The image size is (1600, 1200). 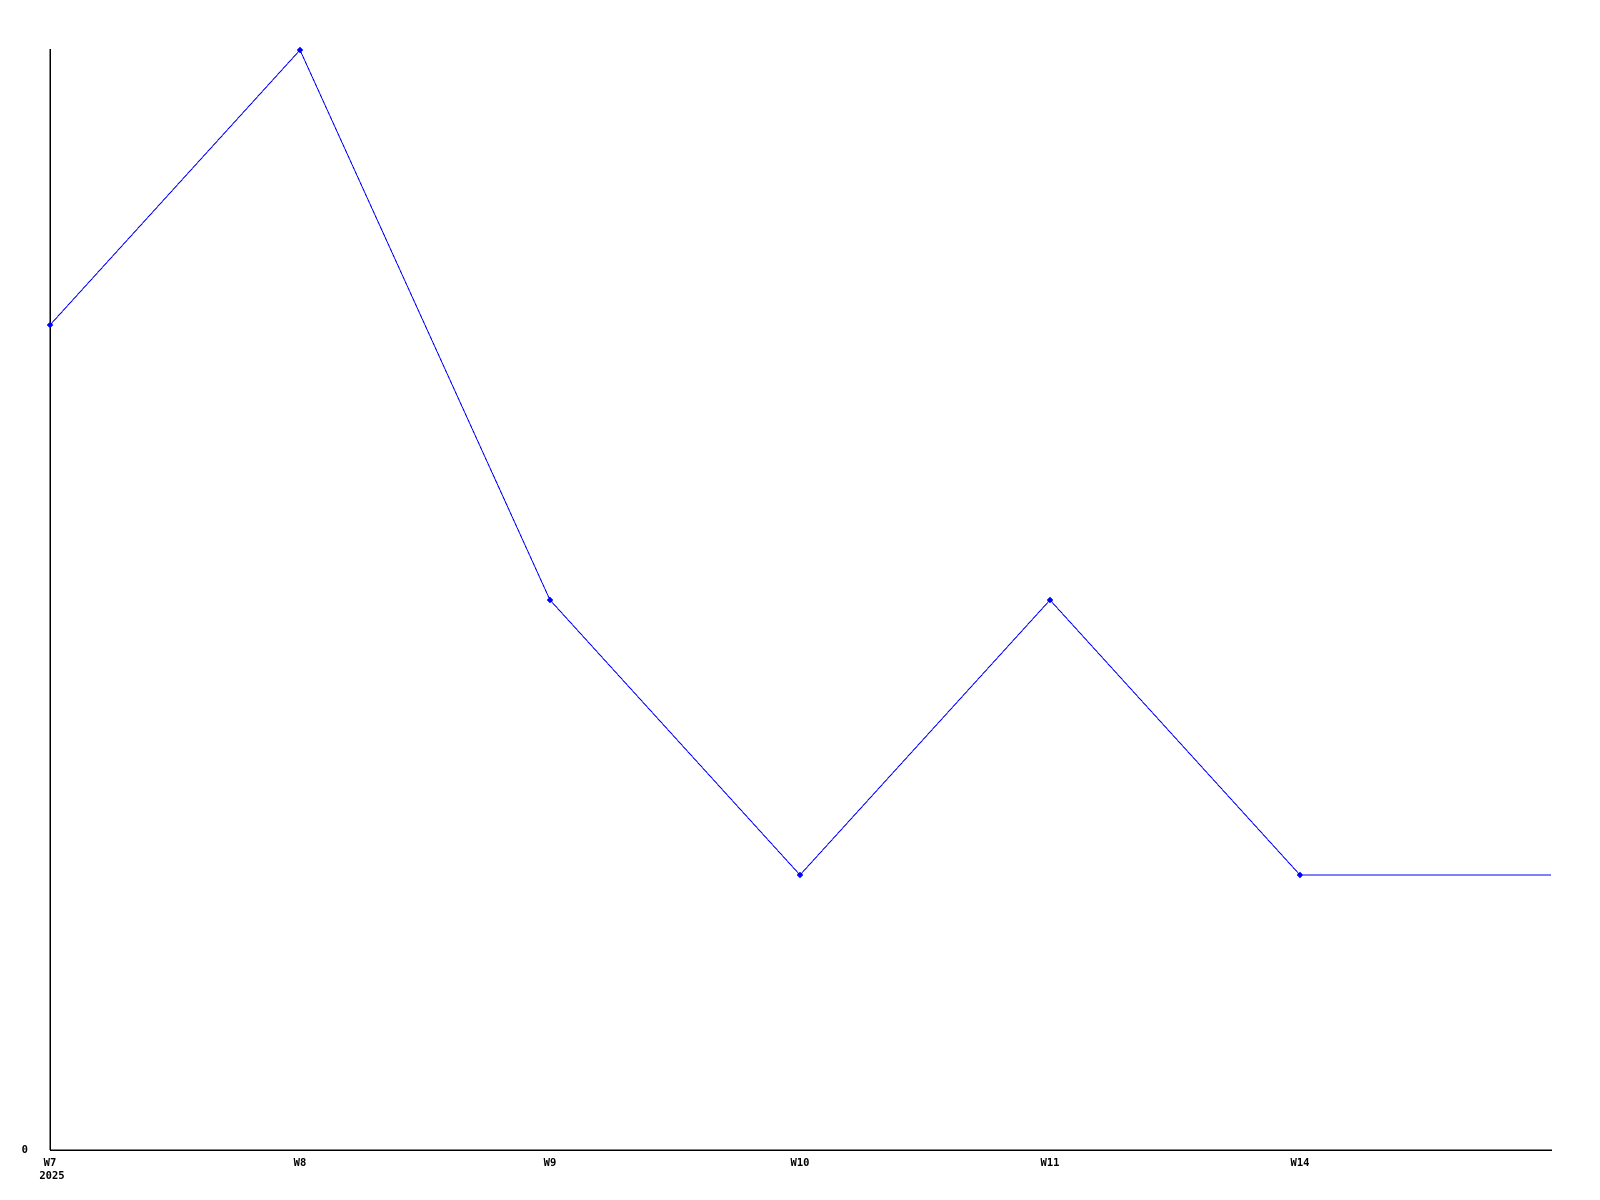 What do you see at coordinates (550, 1163) in the screenshot?
I see `x-tick-label: W9` at bounding box center [550, 1163].